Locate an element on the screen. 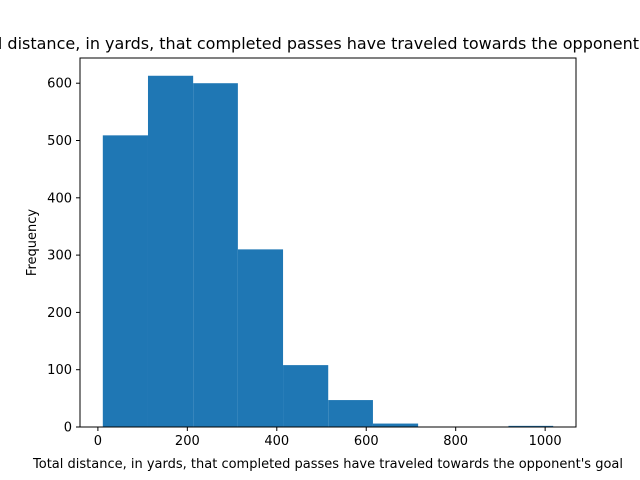 The height and width of the screenshot is (480, 640). y-tick-label: 500 is located at coordinates (59, 141).